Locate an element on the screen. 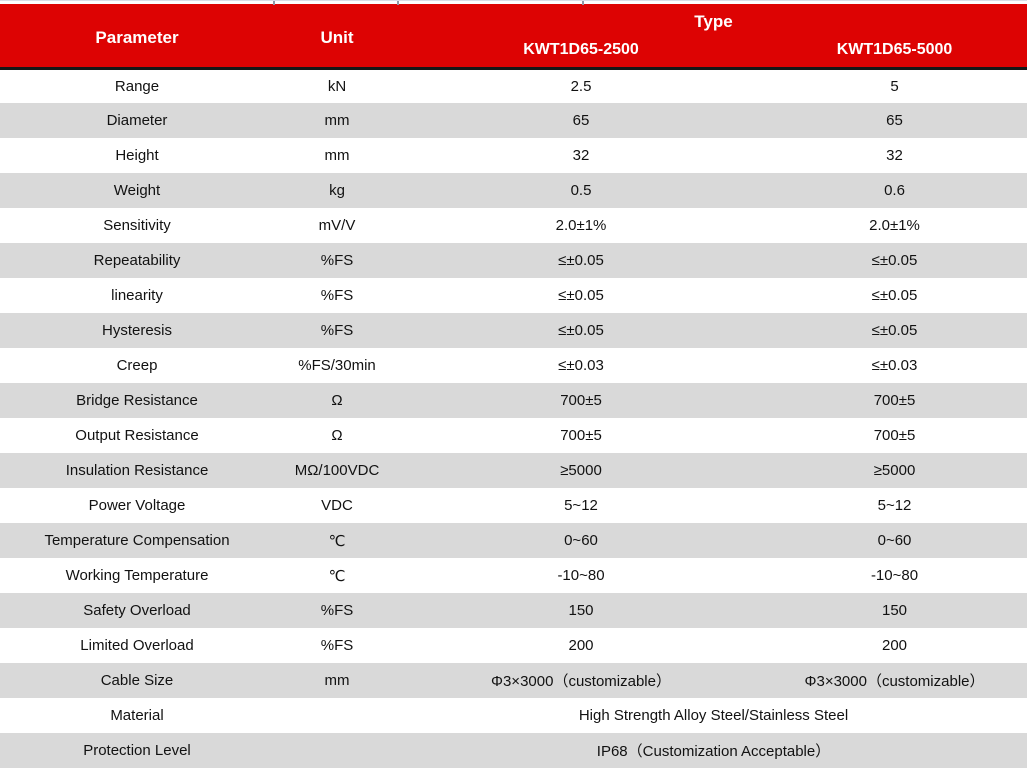  table-row-linearity: linearity %FS ≤±0.05 ≤±0.05 is located at coordinates (513, 295).